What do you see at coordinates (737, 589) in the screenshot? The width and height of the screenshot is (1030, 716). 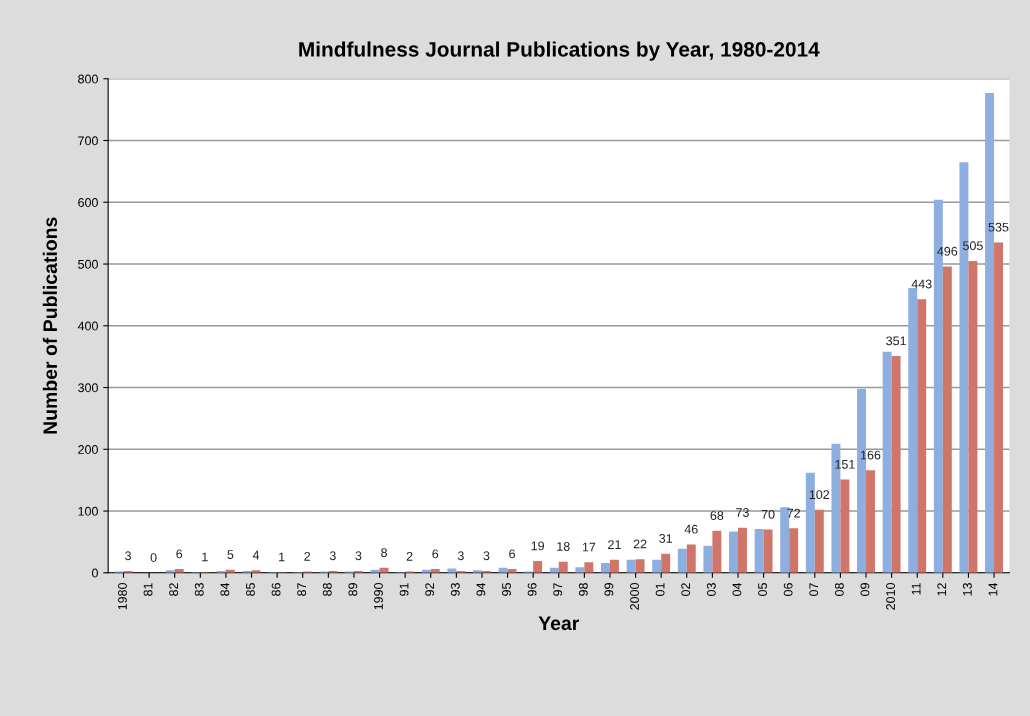 I see `x-tick-label: 04` at bounding box center [737, 589].